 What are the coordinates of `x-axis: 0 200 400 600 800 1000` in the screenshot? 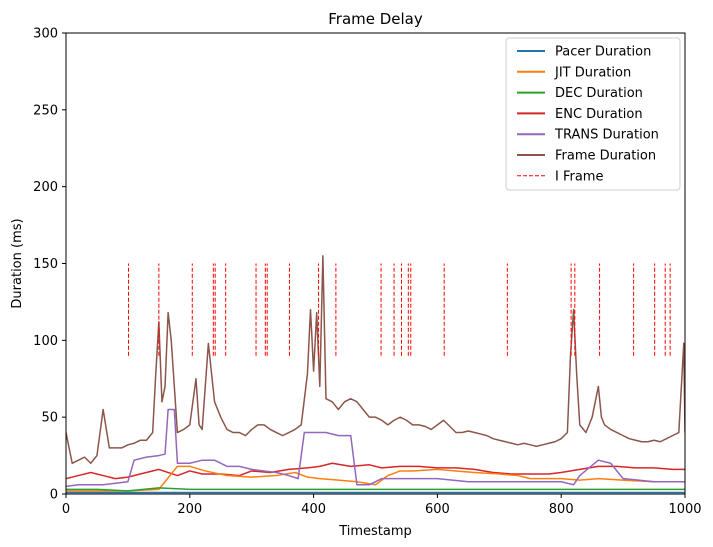 It's located at (382, 505).